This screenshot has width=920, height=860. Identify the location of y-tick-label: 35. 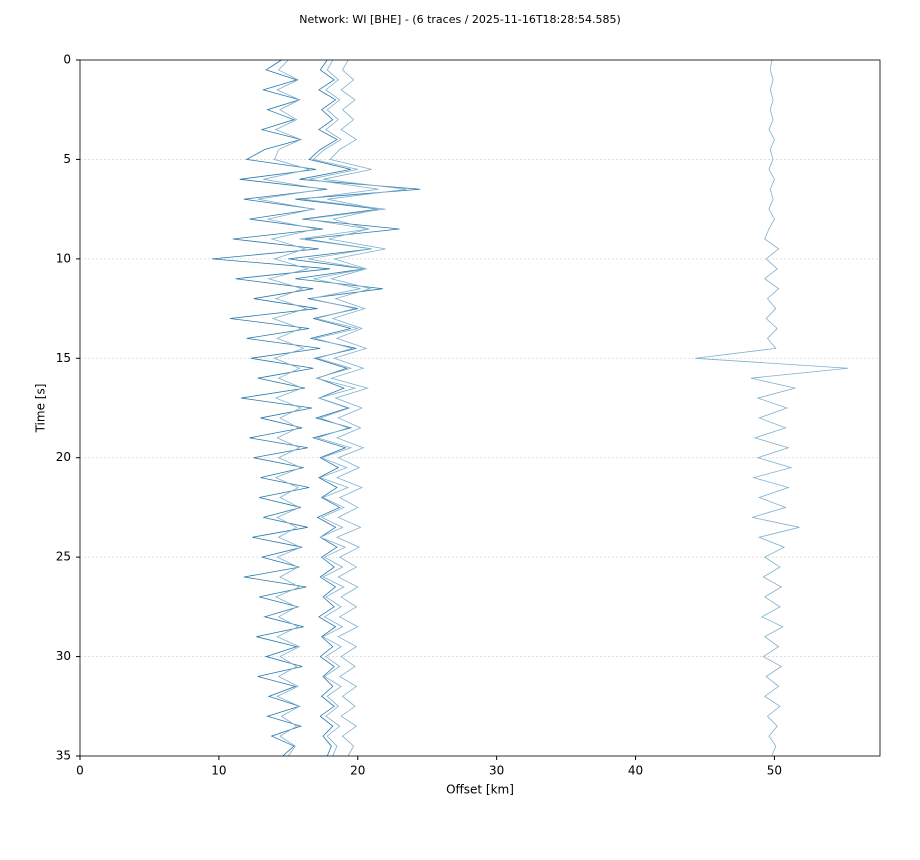
(63, 756).